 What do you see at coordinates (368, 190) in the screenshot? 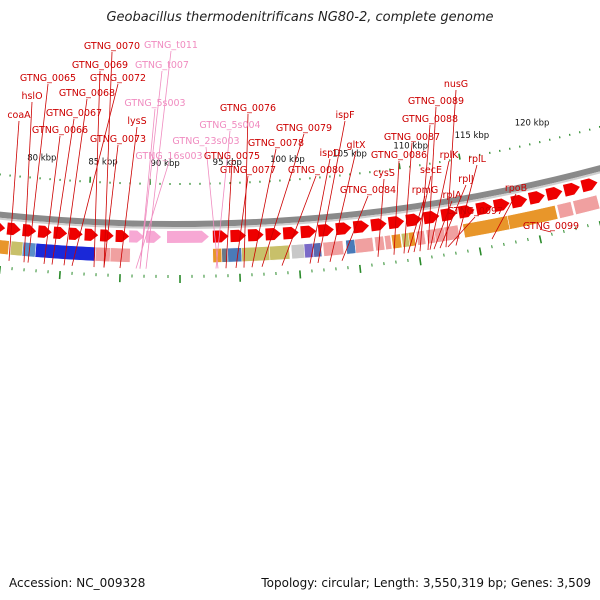
I see `gene-label: GTNG_0084` at bounding box center [368, 190].